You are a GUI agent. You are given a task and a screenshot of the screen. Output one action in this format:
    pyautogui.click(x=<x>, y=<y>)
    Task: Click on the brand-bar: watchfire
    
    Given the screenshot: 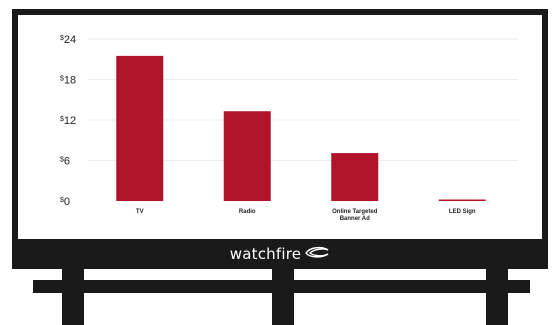 What is the action you would take?
    pyautogui.click(x=280, y=254)
    